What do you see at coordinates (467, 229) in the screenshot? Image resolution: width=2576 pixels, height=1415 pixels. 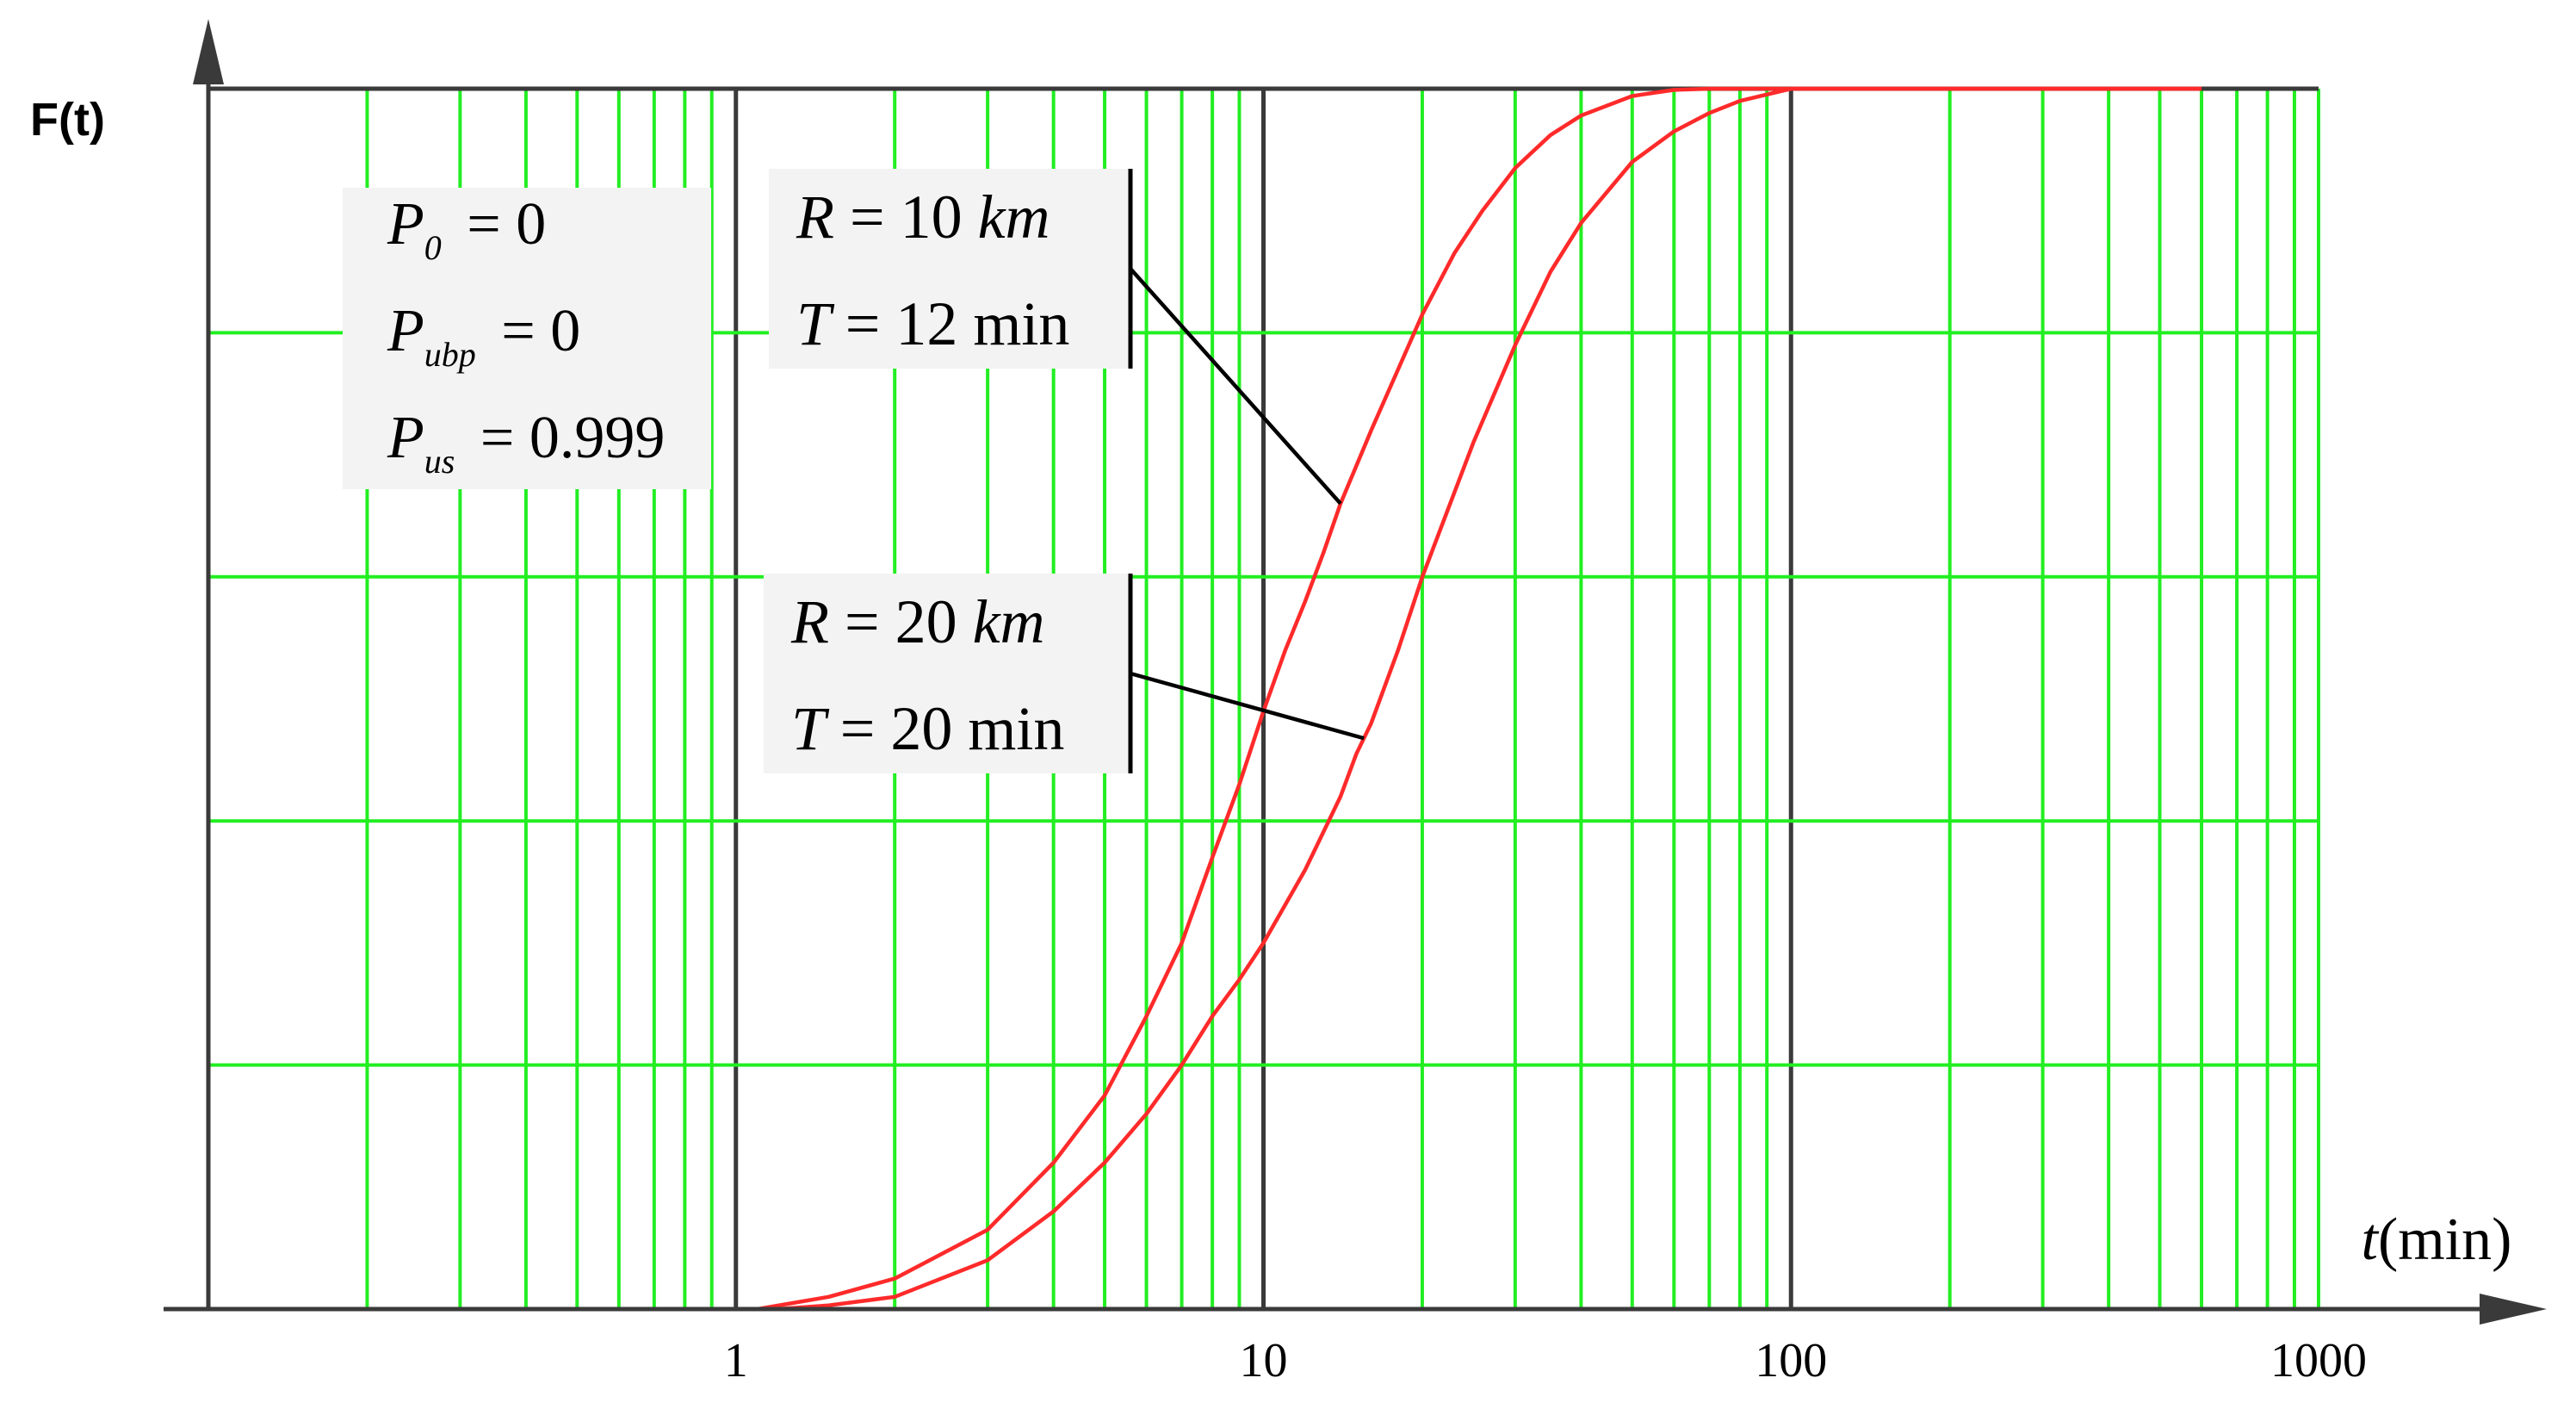 I see `parameter-line: P0 = 0` at bounding box center [467, 229].